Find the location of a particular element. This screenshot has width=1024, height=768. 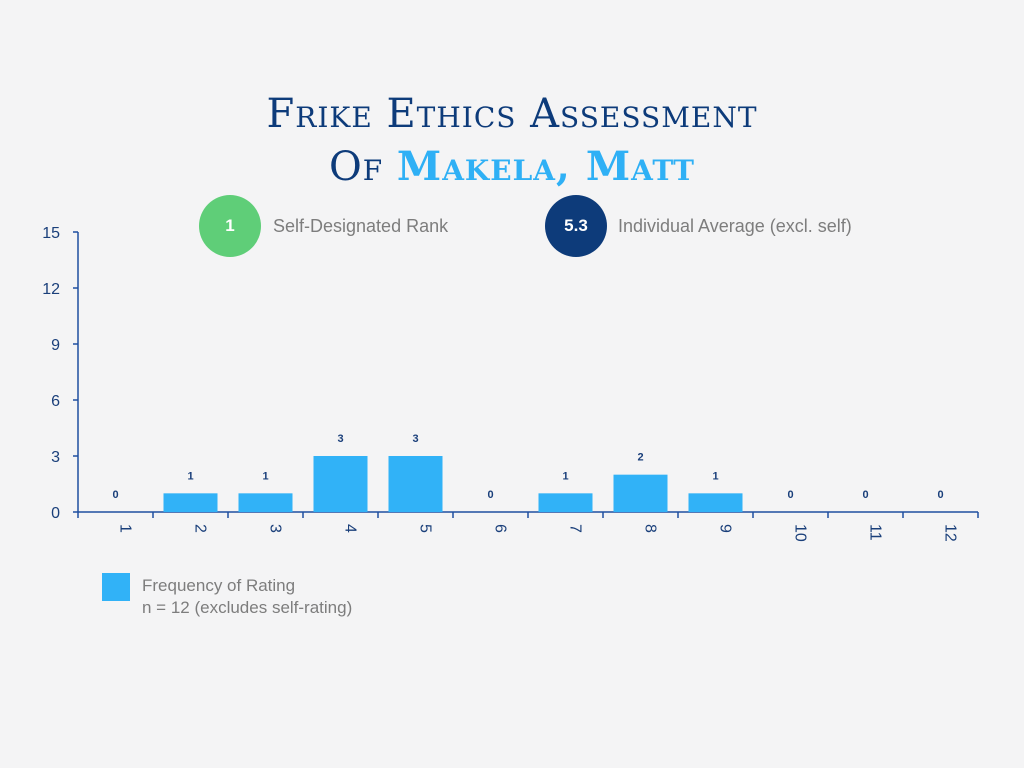

self-rank-value: 1 is located at coordinates (230, 225).